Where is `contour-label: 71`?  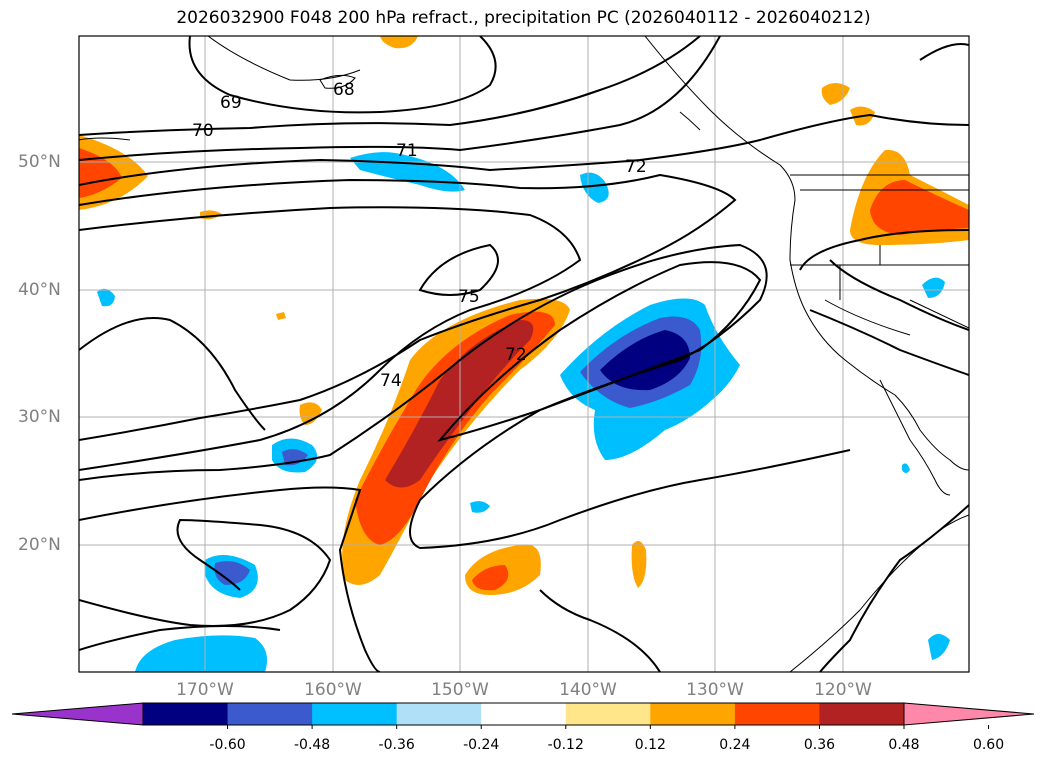 contour-label: 71 is located at coordinates (407, 151).